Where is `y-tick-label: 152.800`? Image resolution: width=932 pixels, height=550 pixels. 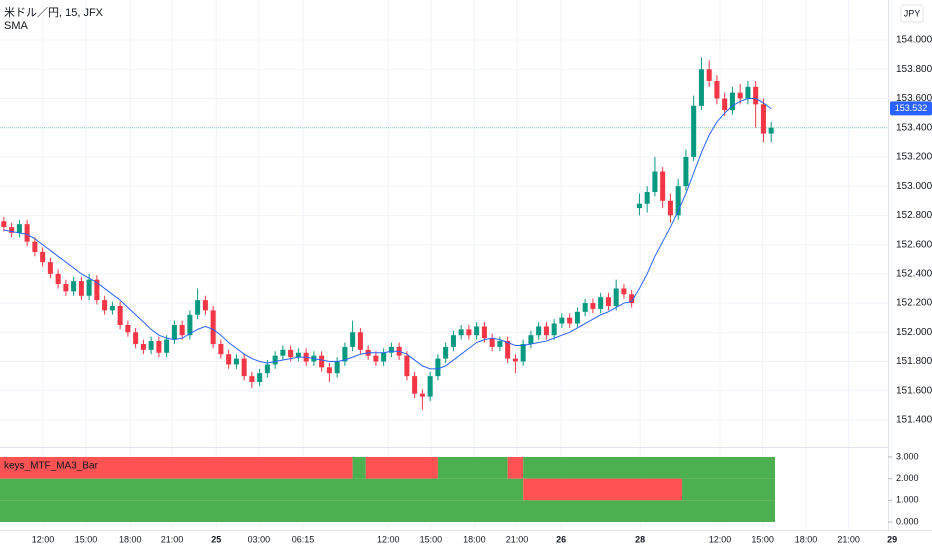
y-tick-label: 152.800 is located at coordinates (914, 215).